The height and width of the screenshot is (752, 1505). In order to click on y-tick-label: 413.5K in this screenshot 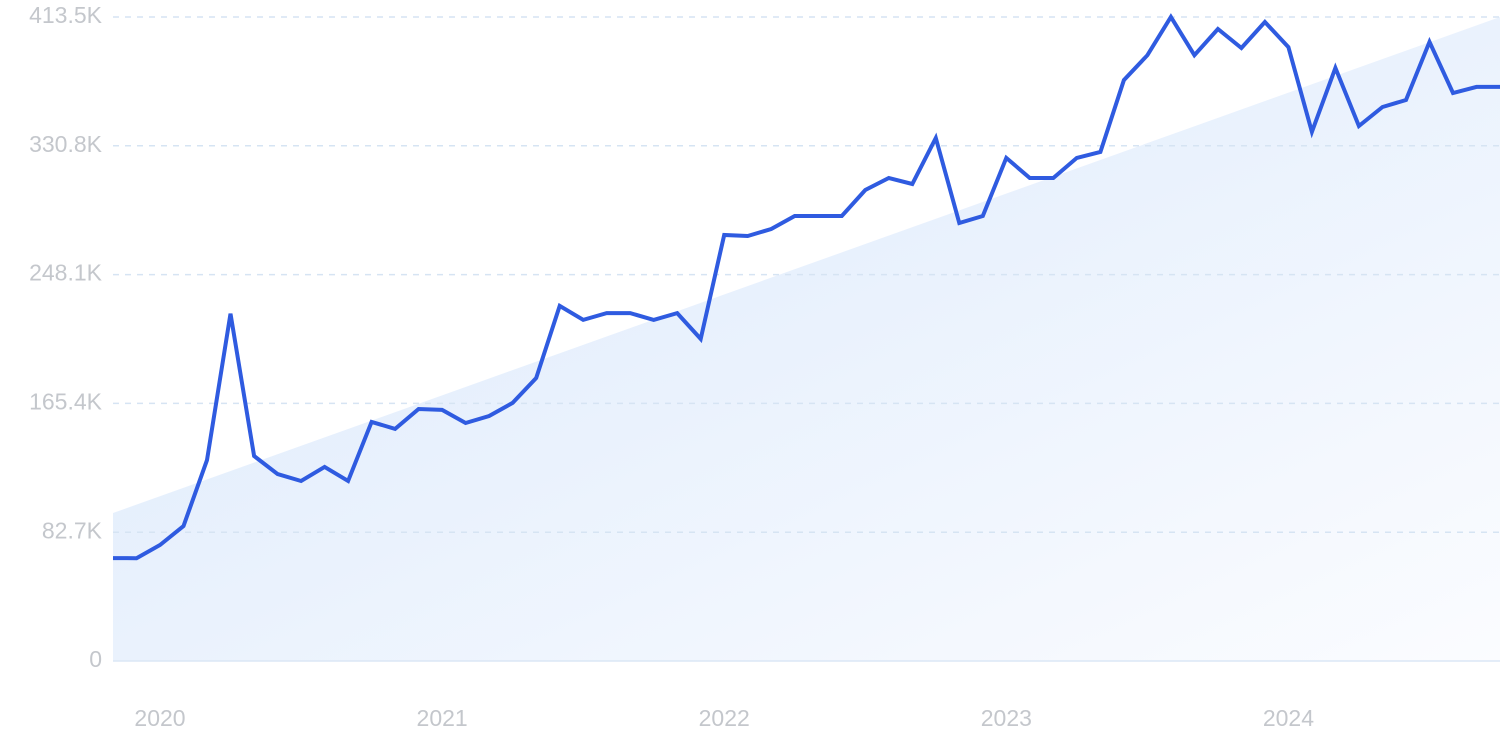, I will do `click(66, 15)`.